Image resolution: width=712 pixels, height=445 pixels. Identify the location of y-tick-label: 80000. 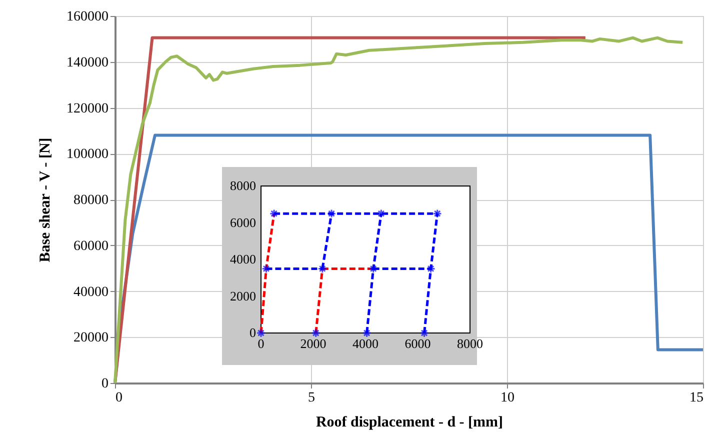
(91, 200).